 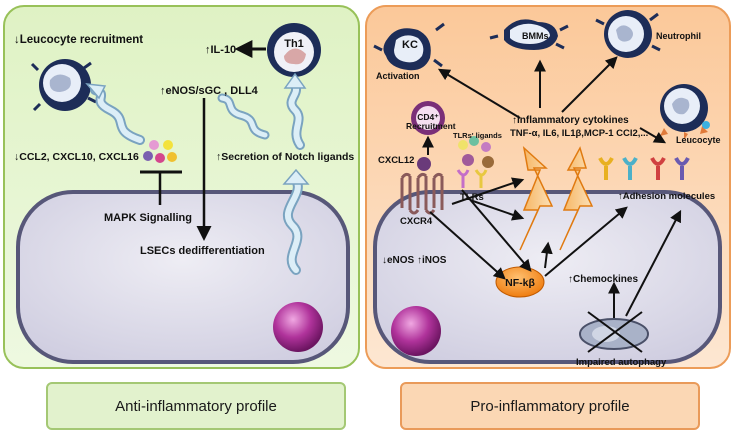 I want to click on pro-inflammatory-profile-box: Pro-inflammatory profile, so click(x=550, y=406).